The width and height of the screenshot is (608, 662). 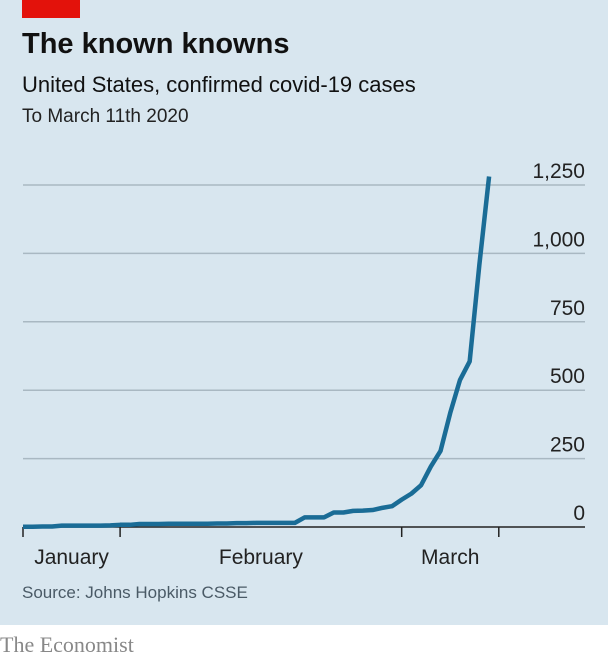 What do you see at coordinates (105, 116) in the screenshot?
I see `chart-date-note: To March 11th 2020` at bounding box center [105, 116].